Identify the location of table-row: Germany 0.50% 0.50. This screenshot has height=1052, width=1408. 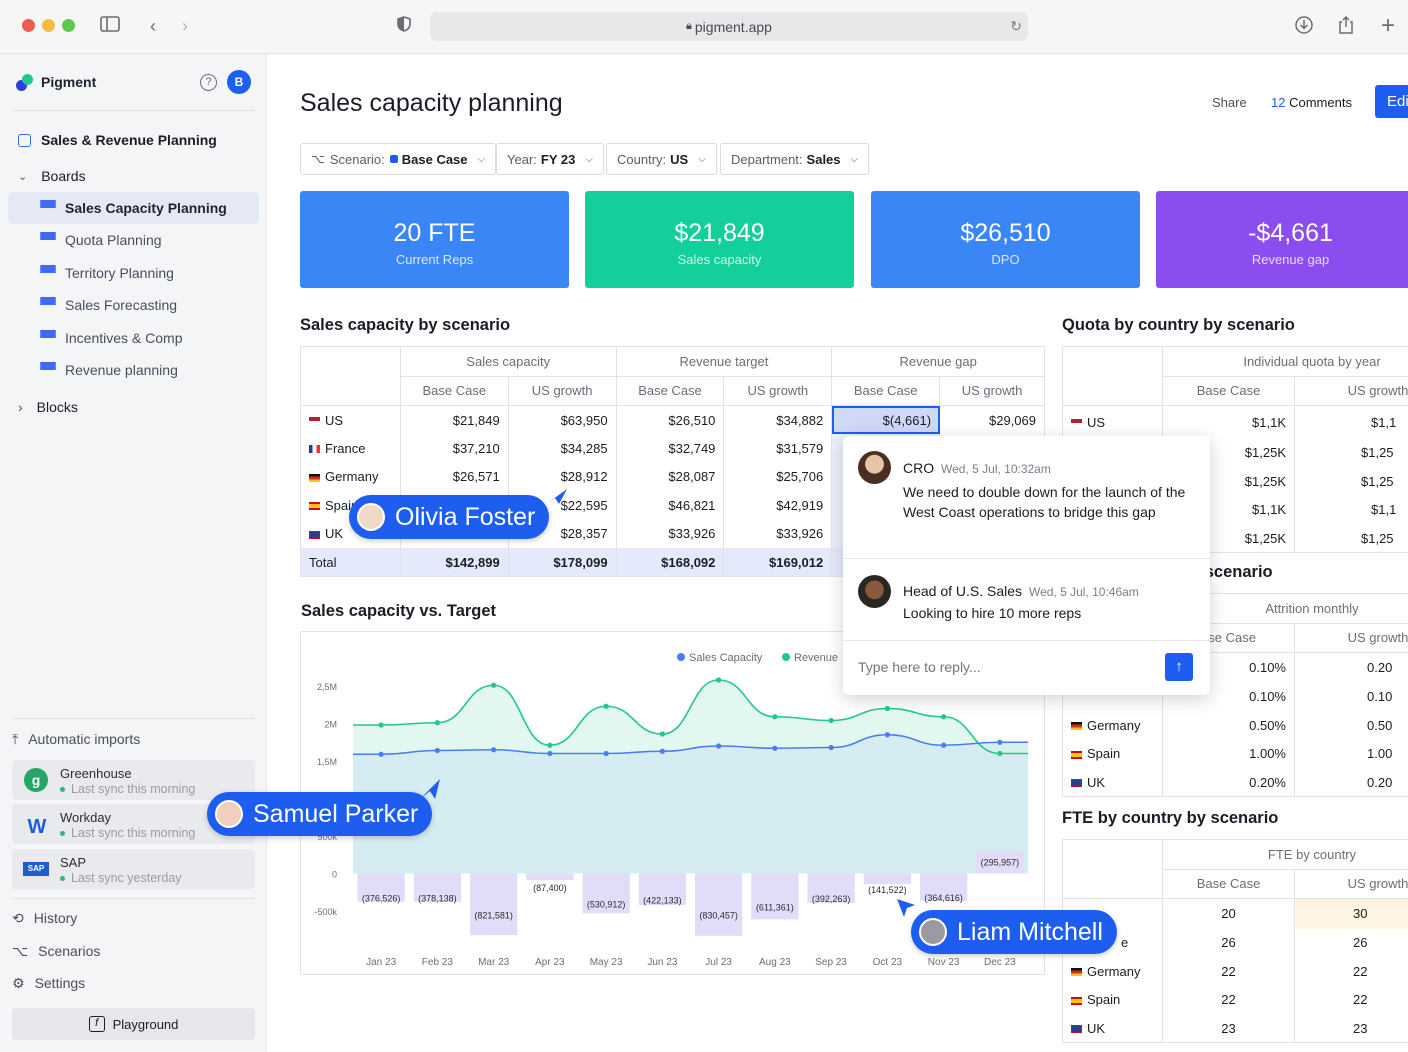
(1235, 725).